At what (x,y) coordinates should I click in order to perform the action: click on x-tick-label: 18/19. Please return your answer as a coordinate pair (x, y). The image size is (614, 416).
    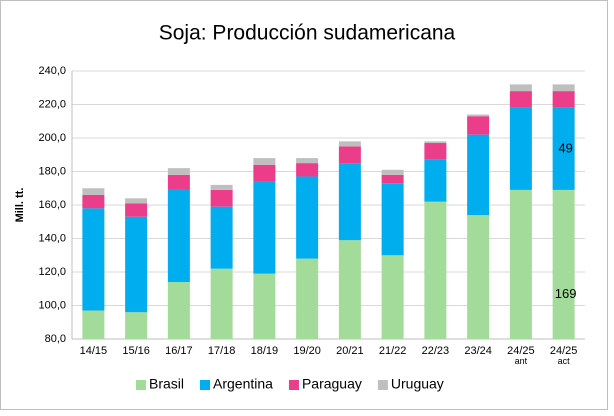
    Looking at the image, I should click on (265, 351).